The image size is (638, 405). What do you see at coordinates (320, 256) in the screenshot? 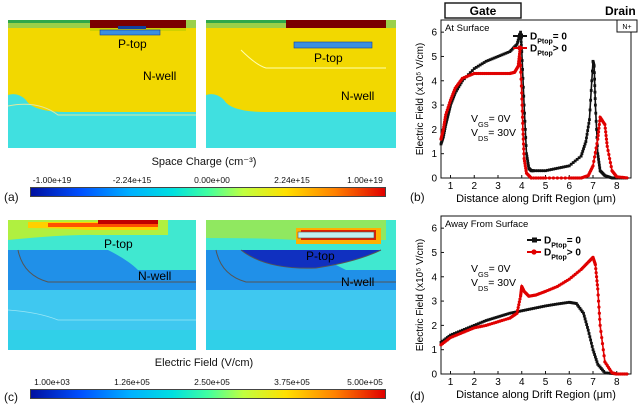
I see `ptop-label-c2: P-top` at bounding box center [320, 256].